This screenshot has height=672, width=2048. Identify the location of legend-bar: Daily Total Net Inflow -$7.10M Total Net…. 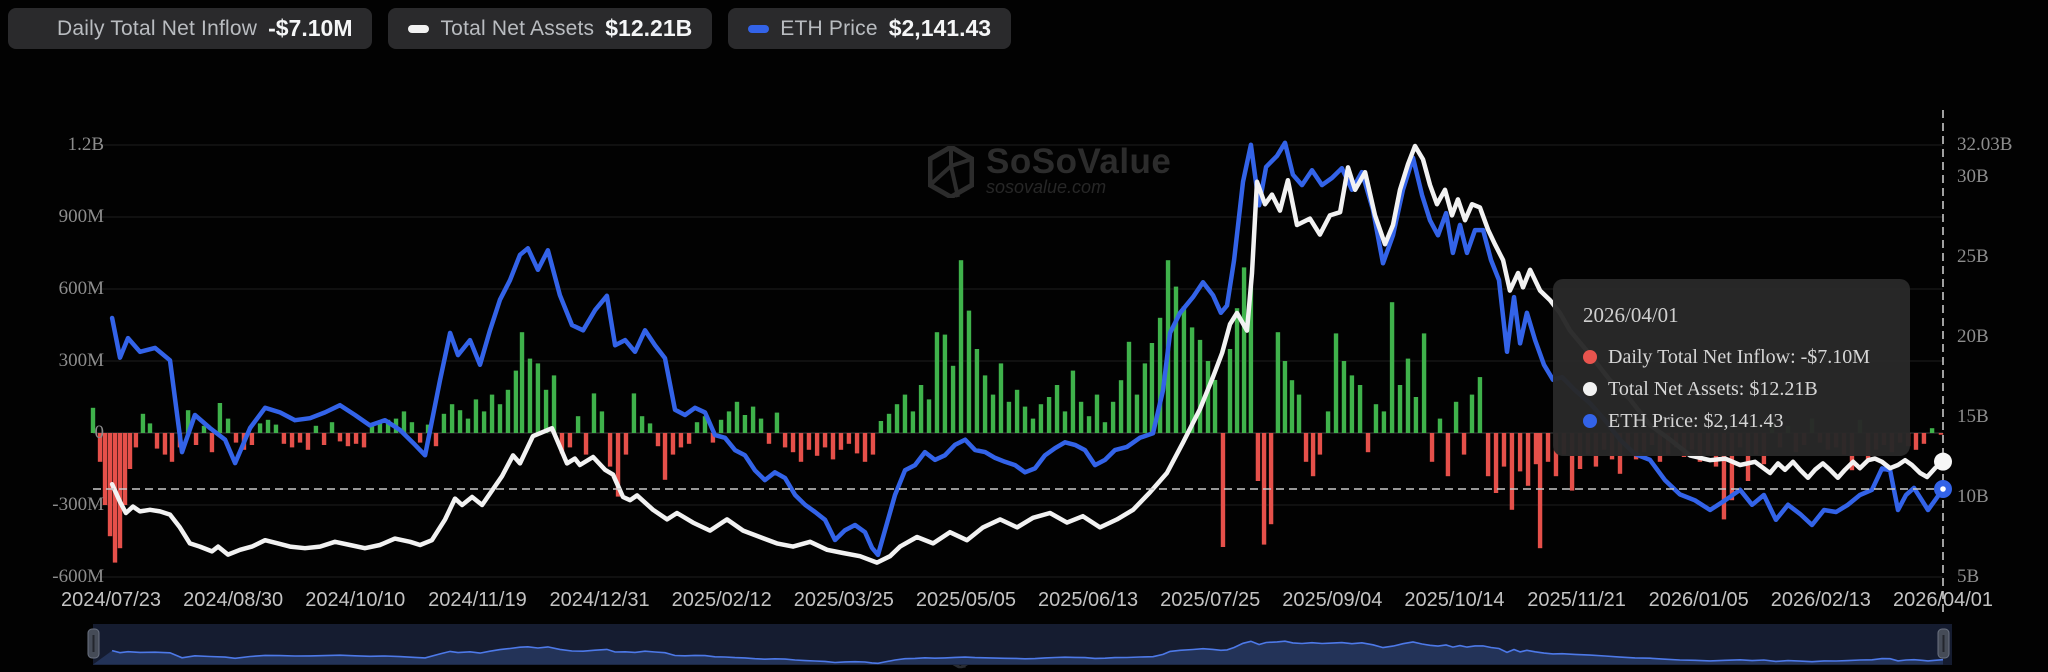
(510, 28).